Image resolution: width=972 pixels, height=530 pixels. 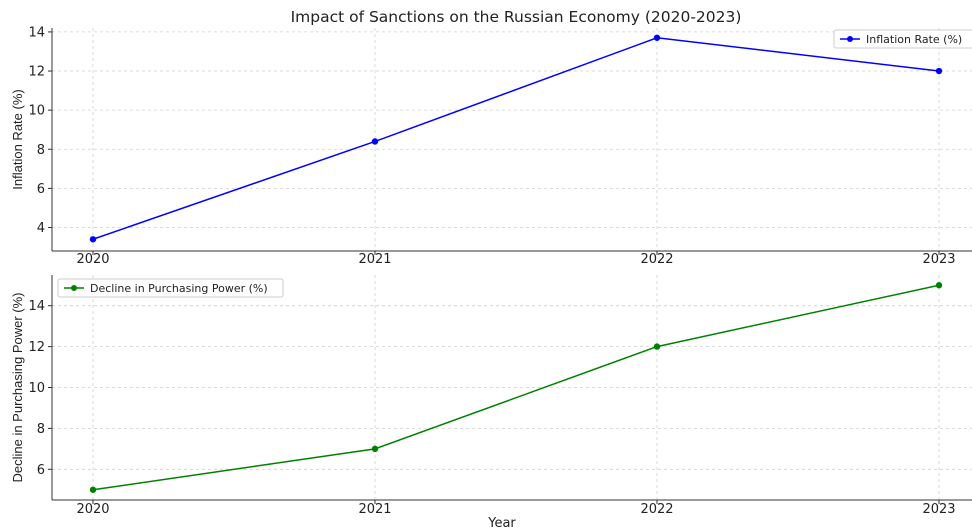 I want to click on x-axis-label: Year, so click(x=501, y=523).